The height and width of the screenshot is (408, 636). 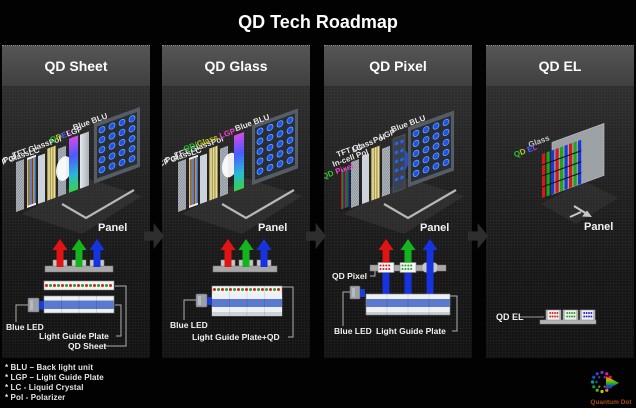 What do you see at coordinates (236, 65) in the screenshot?
I see `panel-header-qd-glass: QD Glass` at bounding box center [236, 65].